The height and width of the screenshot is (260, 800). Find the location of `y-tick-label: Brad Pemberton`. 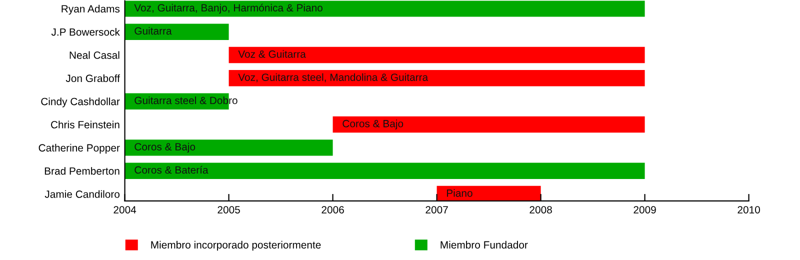

y-tick-label: Brad Pemberton is located at coordinates (82, 171).